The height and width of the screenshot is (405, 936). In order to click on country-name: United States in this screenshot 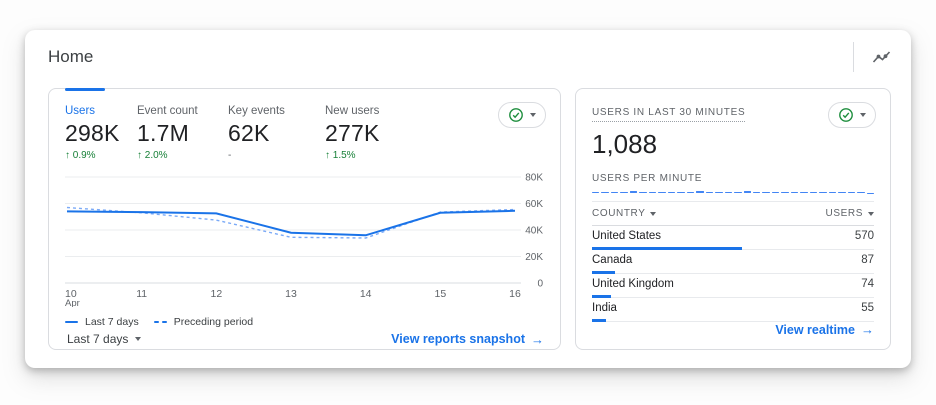, I will do `click(627, 236)`.